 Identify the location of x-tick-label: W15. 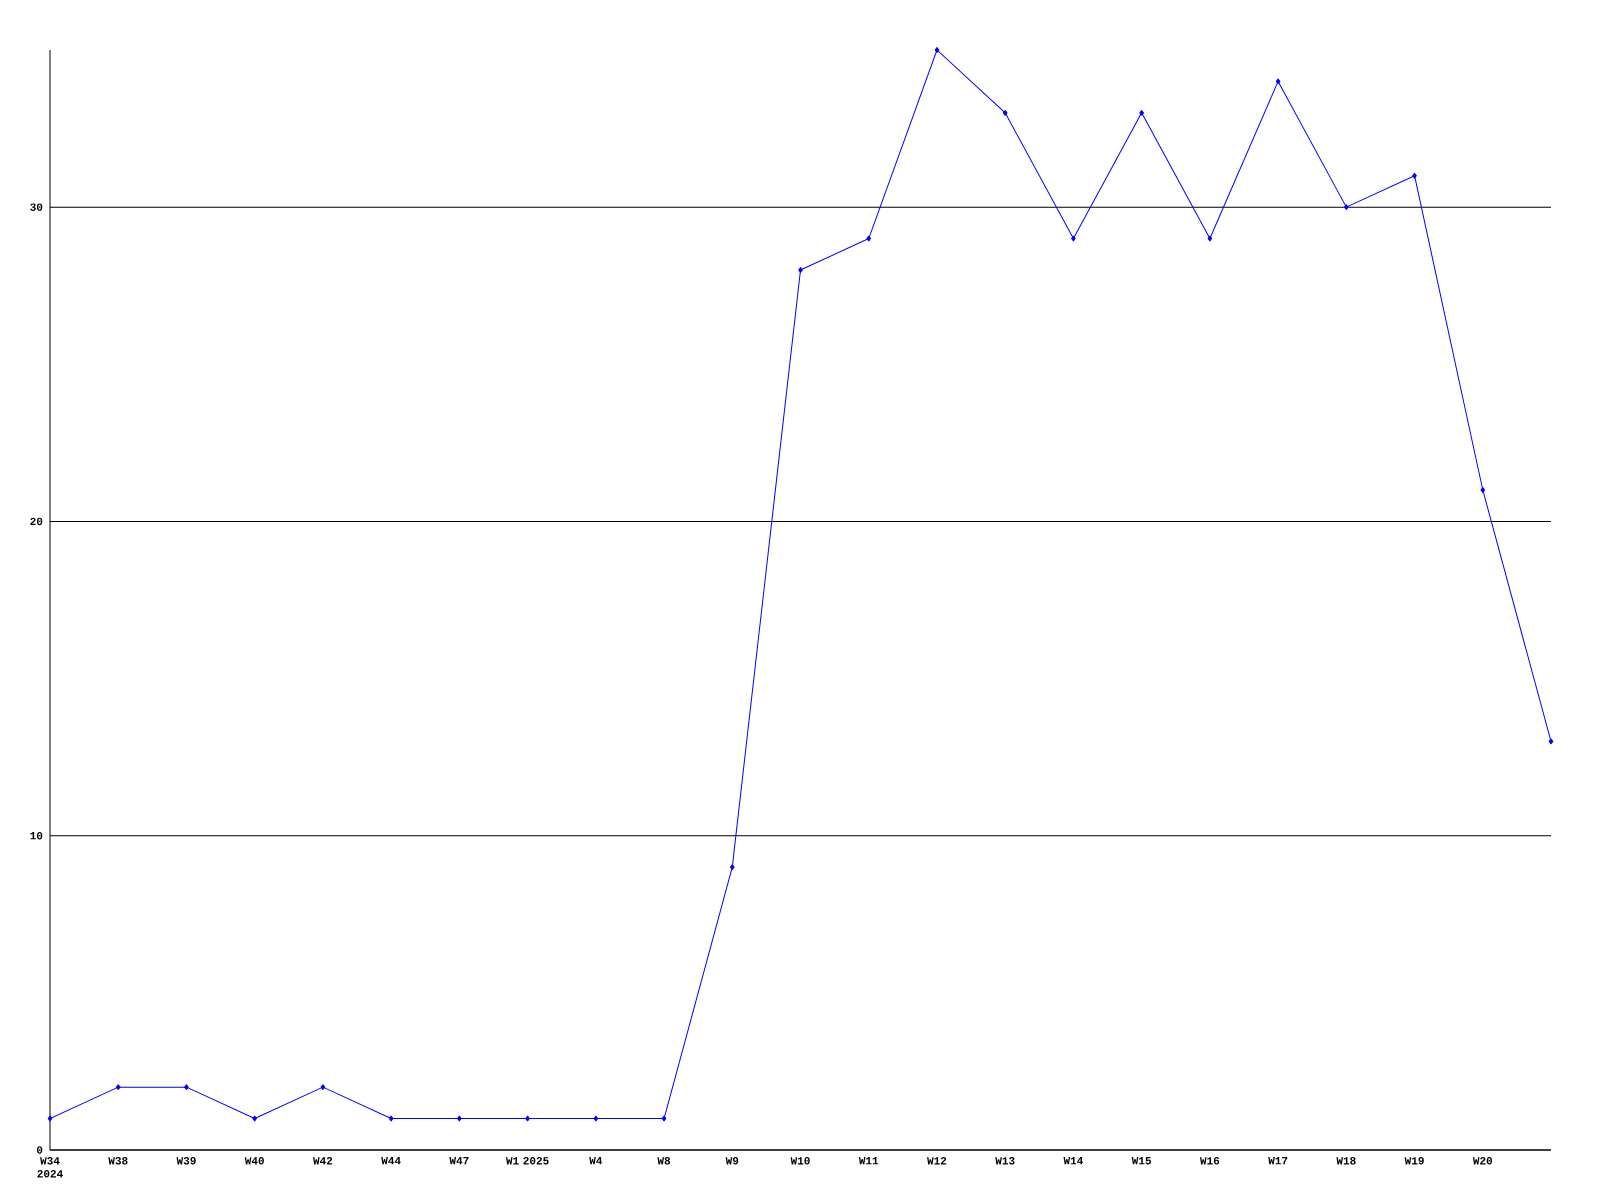
(1141, 1161).